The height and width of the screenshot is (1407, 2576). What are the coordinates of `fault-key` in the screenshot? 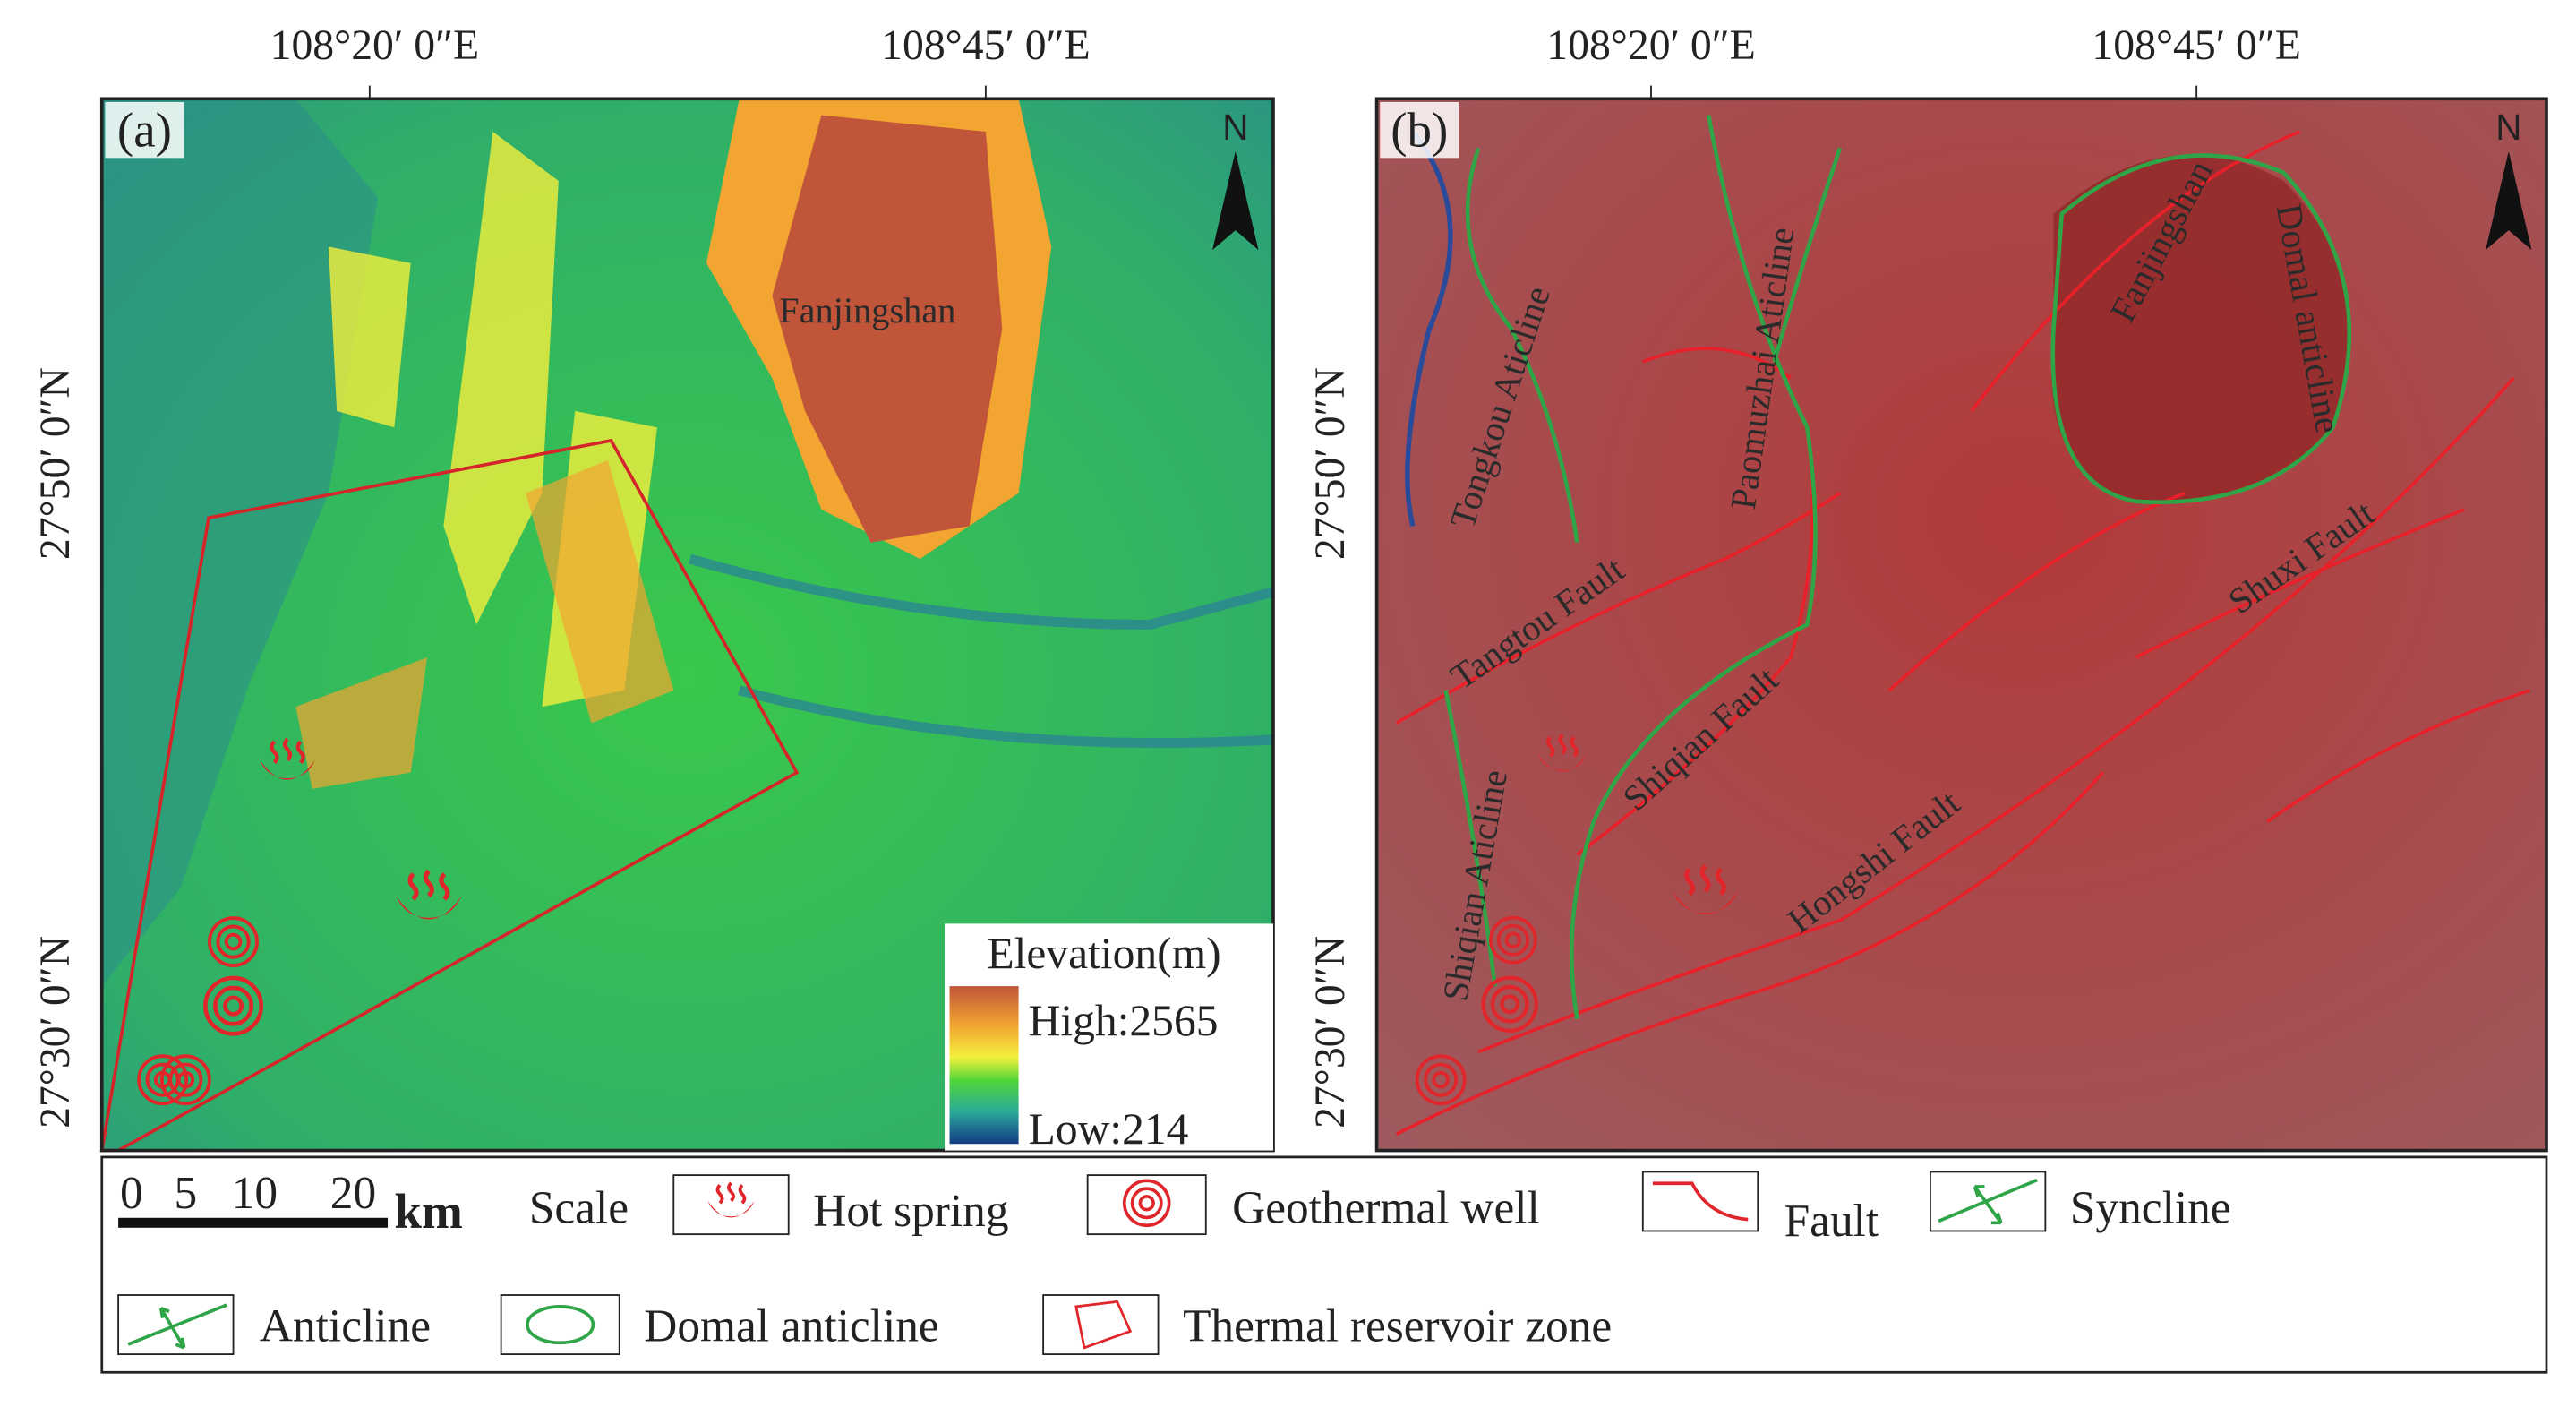 It's located at (1700, 1201).